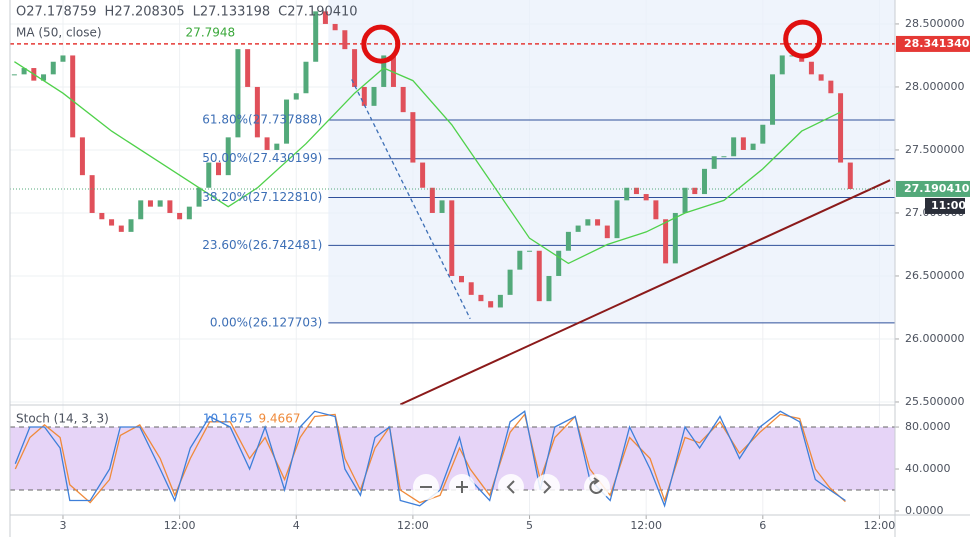  What do you see at coordinates (228, 419) in the screenshot?
I see `stoch-k-value: 10.1675` at bounding box center [228, 419].